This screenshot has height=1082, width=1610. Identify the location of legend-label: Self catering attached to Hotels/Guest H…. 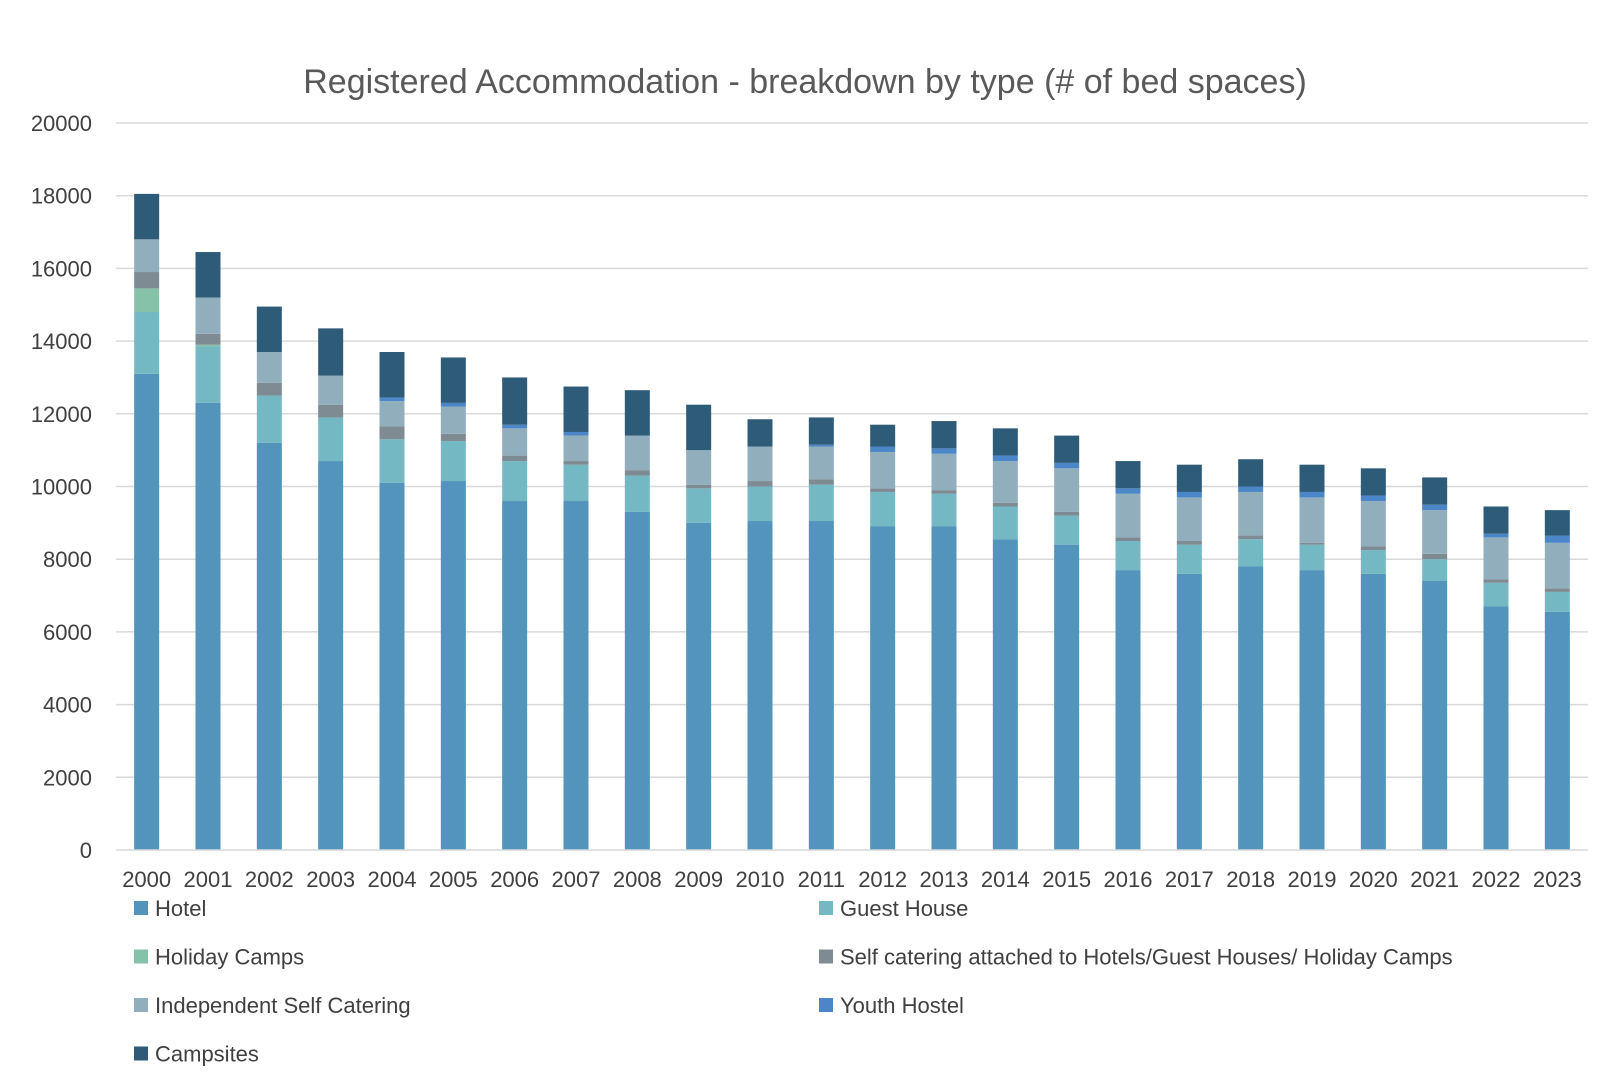
(1146, 957).